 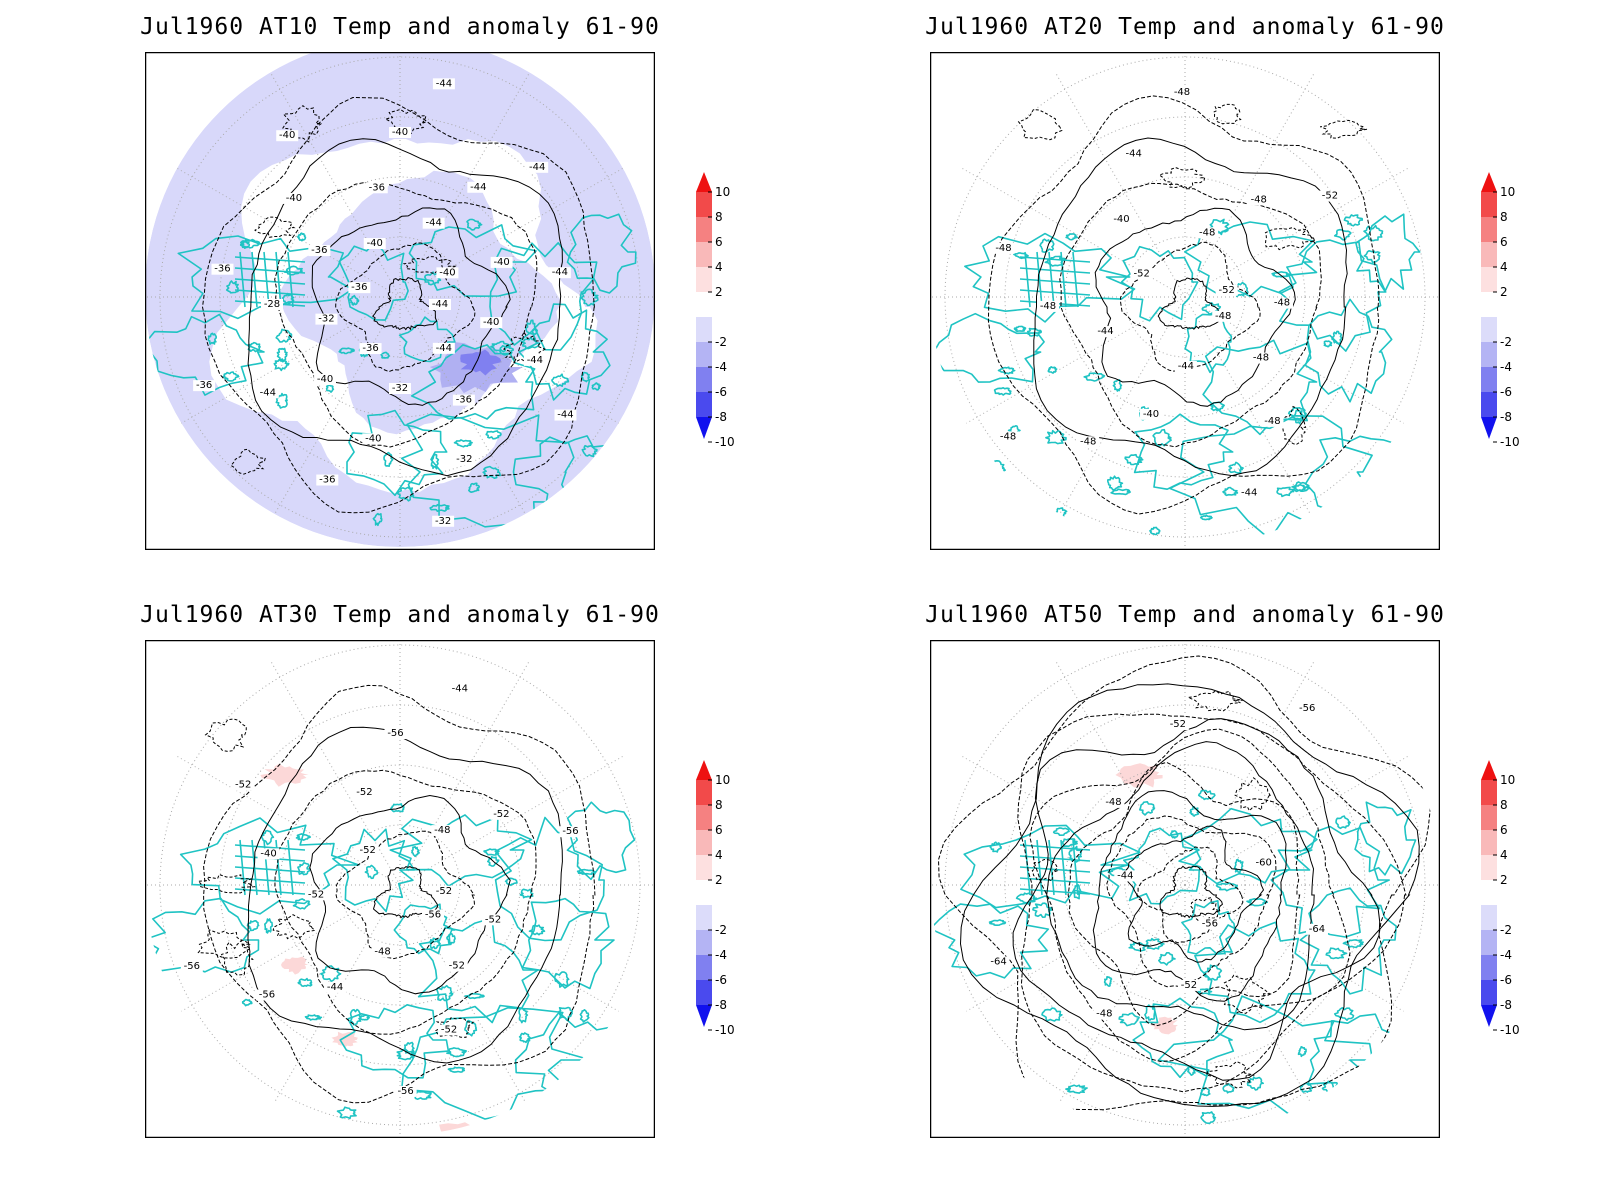 What do you see at coordinates (1506, 930) in the screenshot?
I see `colorbar-label: -2` at bounding box center [1506, 930].